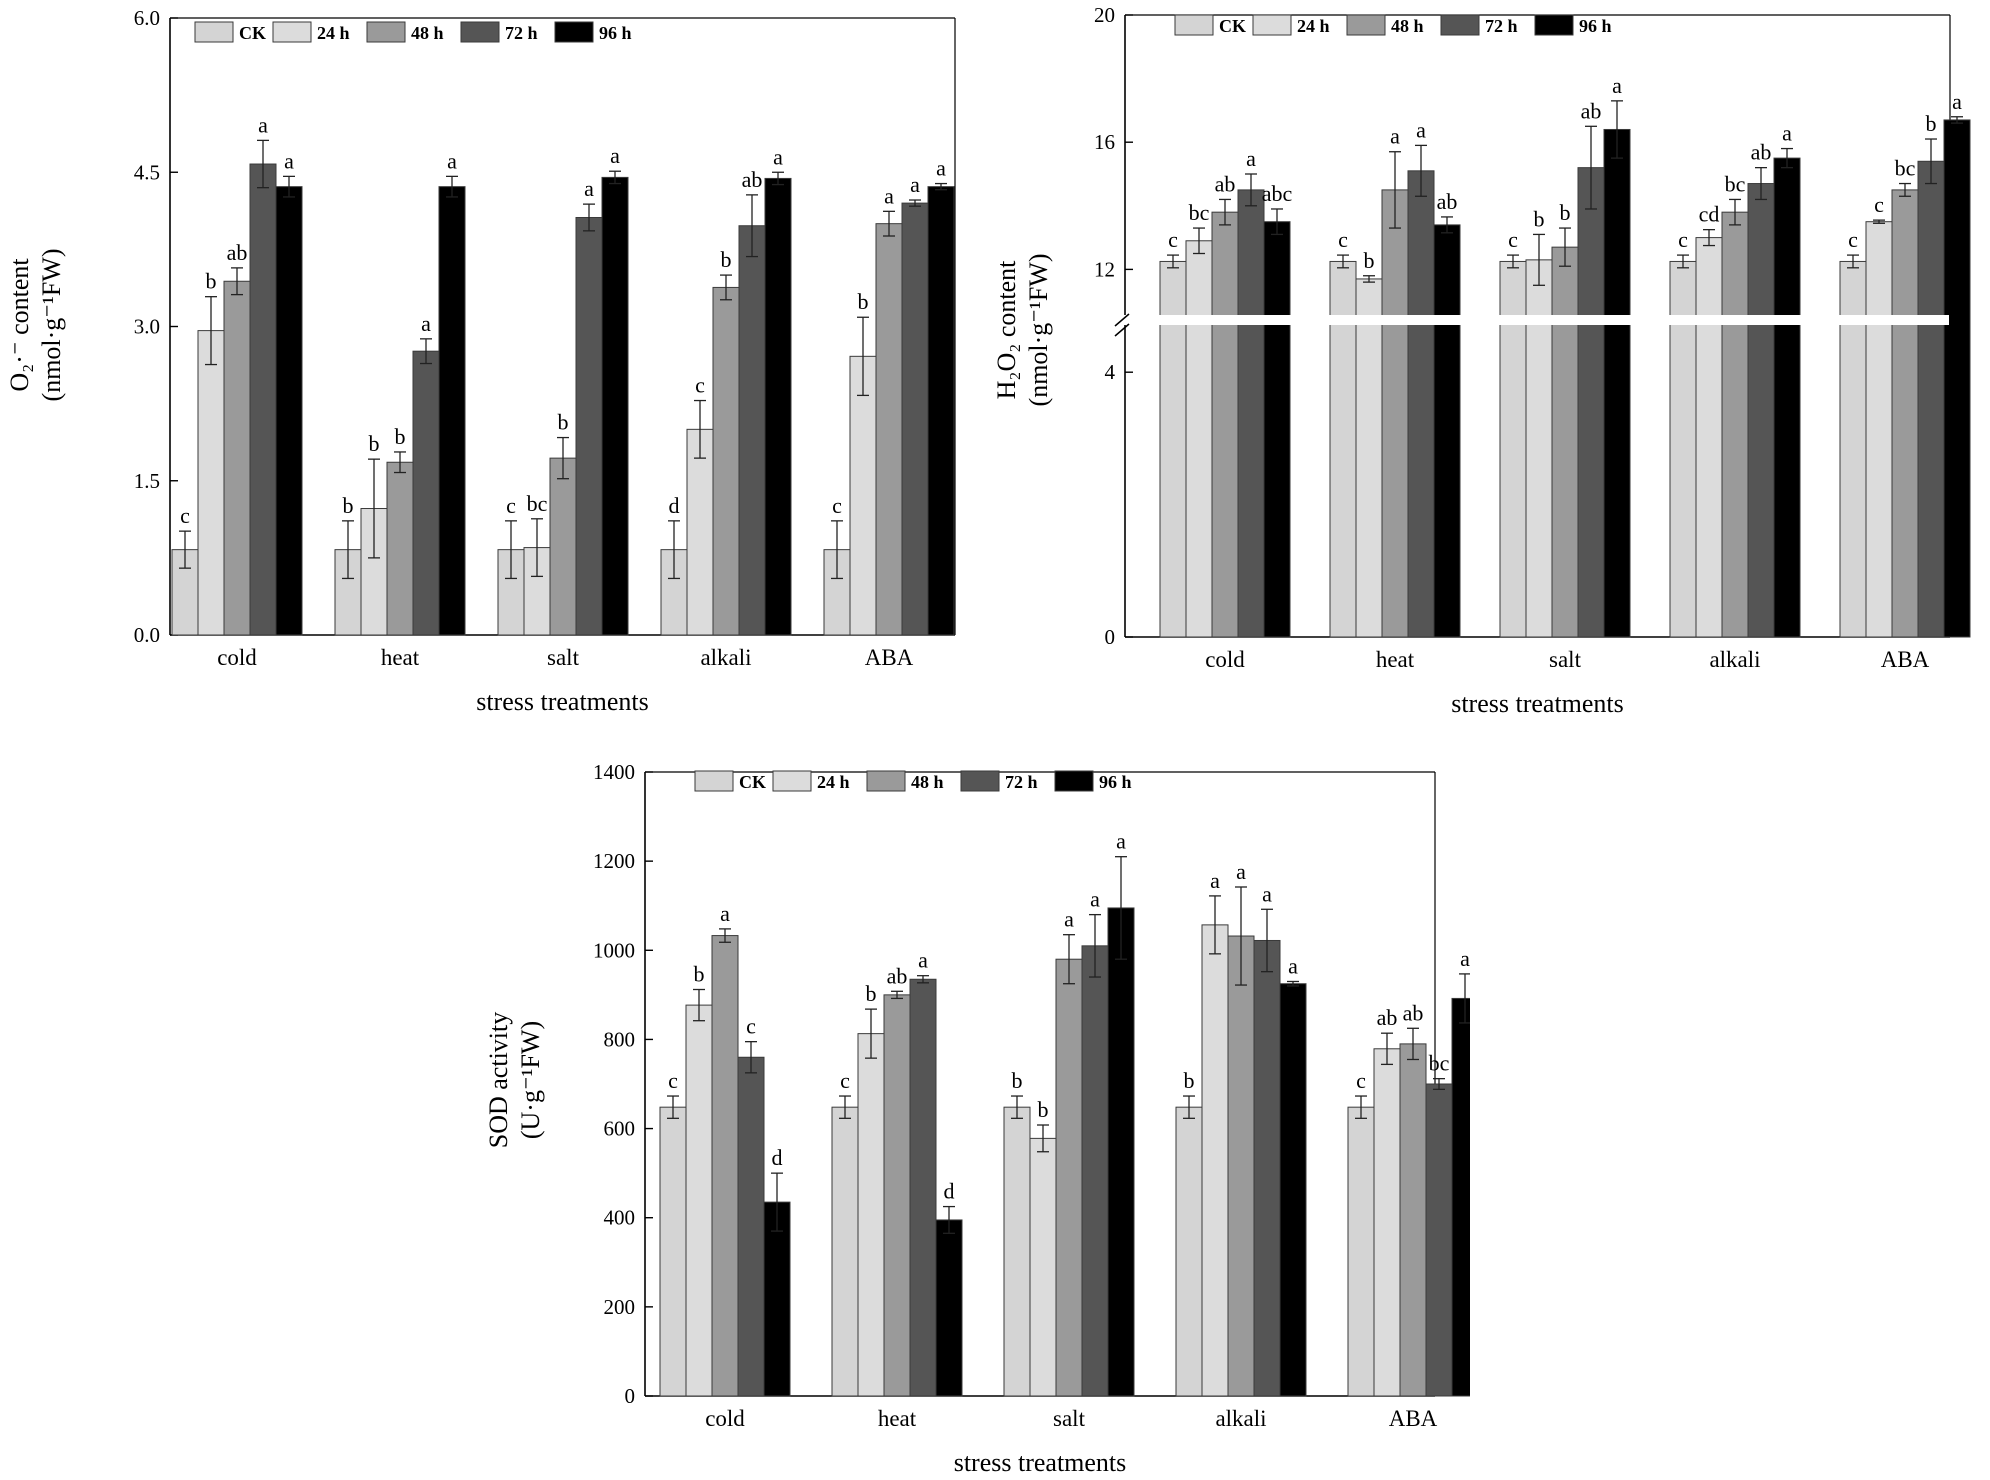  What do you see at coordinates (620, 1307) in the screenshot?
I see `y-tick-label: 200` at bounding box center [620, 1307].